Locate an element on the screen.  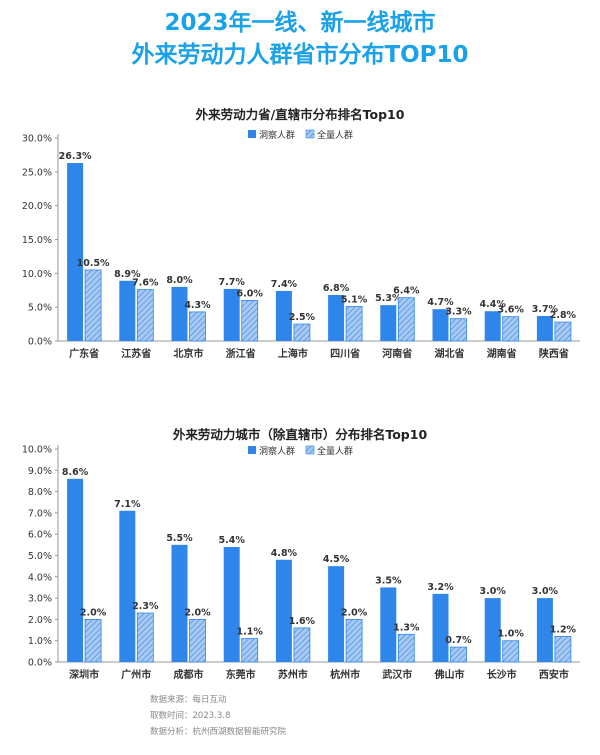
data-label: 5.4% is located at coordinates (232, 540).